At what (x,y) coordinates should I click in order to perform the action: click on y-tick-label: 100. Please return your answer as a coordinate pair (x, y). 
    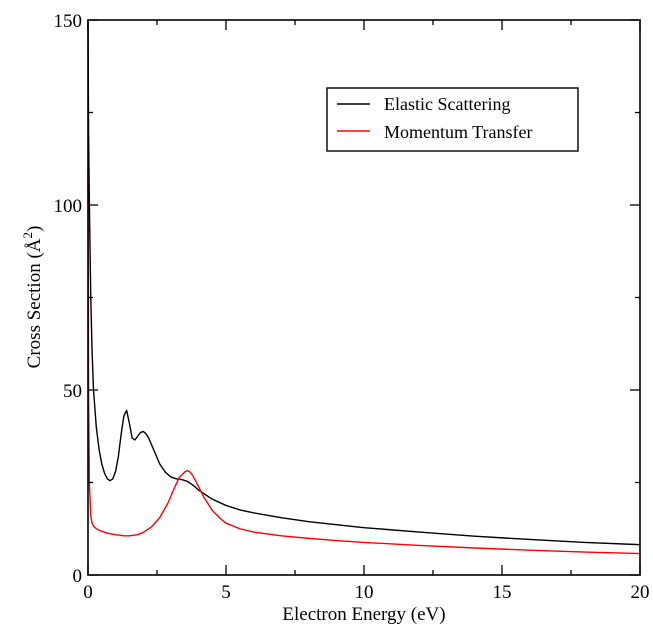
    Looking at the image, I should click on (68, 206).